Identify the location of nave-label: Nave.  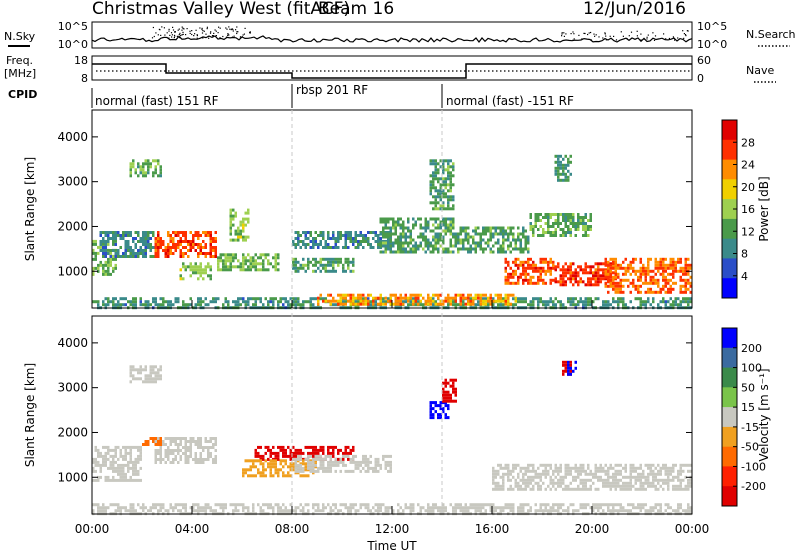
(760, 70).